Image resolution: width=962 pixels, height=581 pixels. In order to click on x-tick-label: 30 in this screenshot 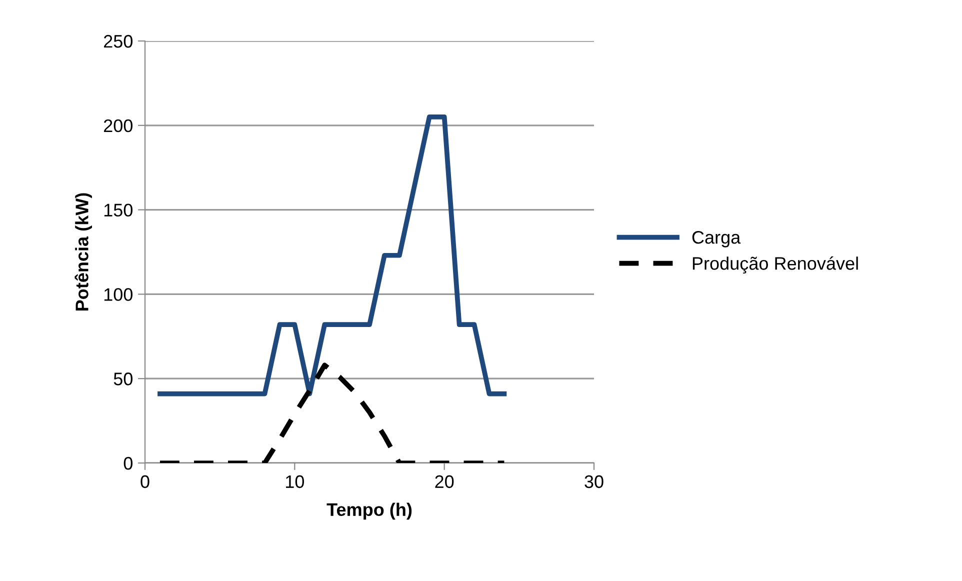, I will do `click(594, 481)`.